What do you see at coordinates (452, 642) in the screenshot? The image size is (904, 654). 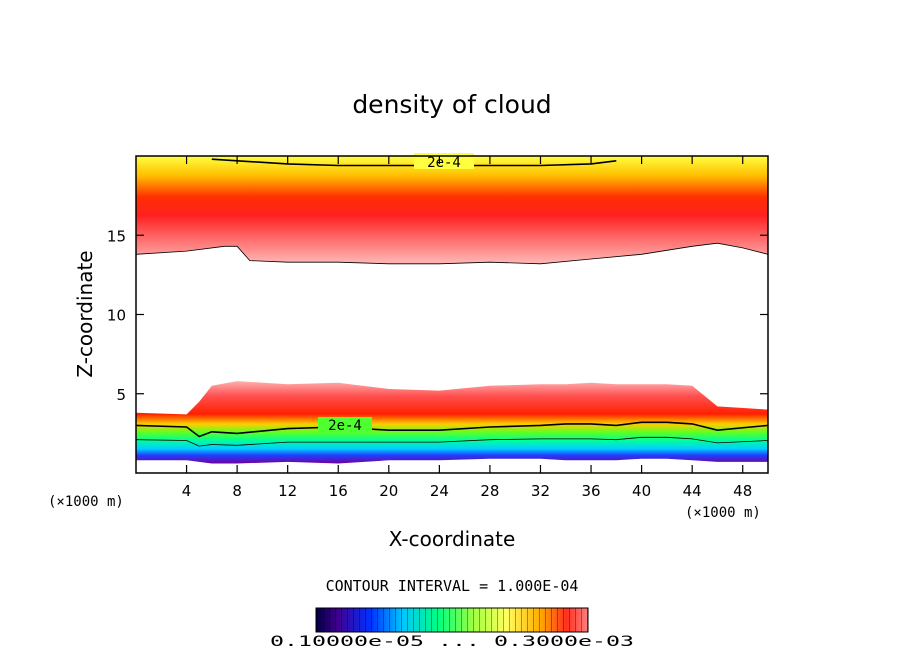 I see `colorbar-labels: 0.10000e-05 ... 0.3000e-03` at bounding box center [452, 642].